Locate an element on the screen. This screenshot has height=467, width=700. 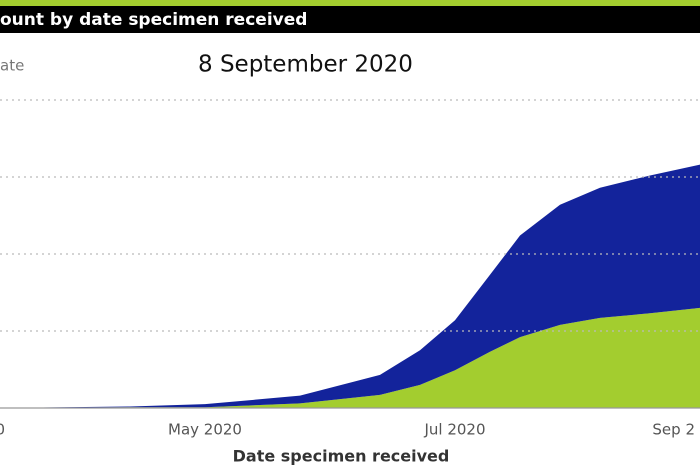
x-tick-label: Jul 2020 is located at coordinates (454, 430).